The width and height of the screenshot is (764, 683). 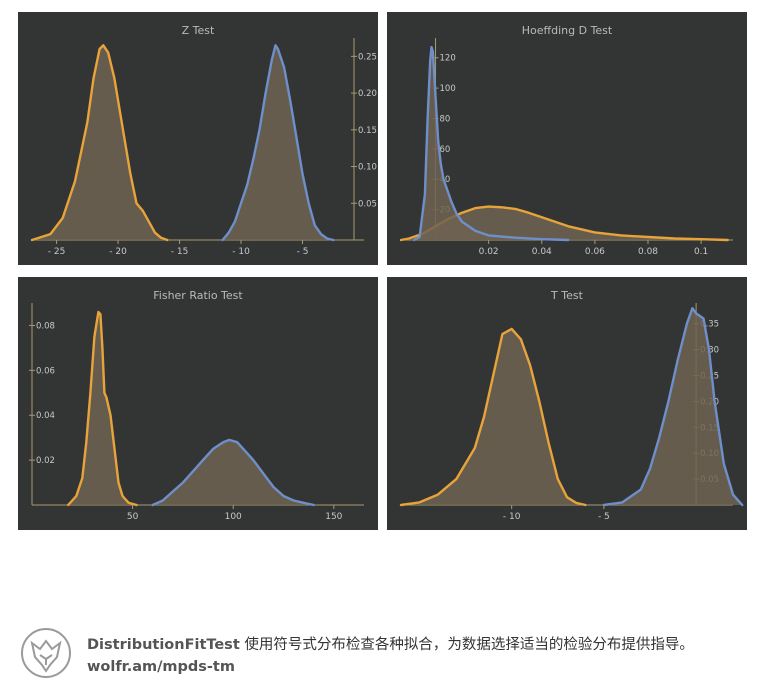 I want to click on y-tick-label: 0.05, so click(x=367, y=204).